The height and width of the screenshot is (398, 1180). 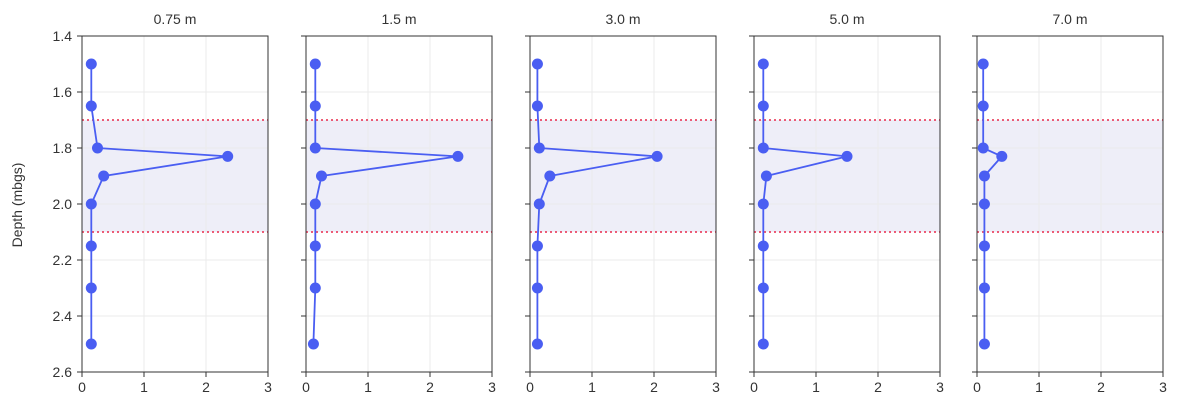 I want to click on panel-title: 0.75 m, so click(x=175, y=19).